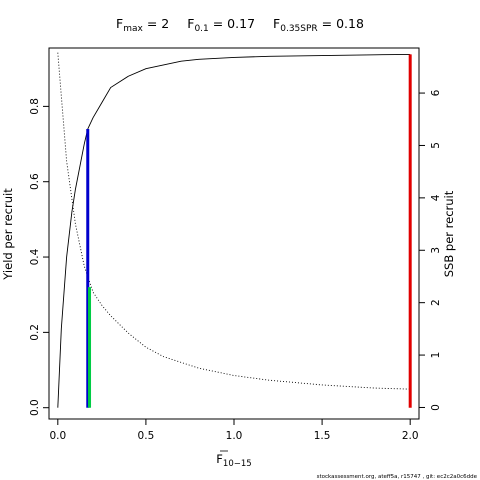 The height and width of the screenshot is (480, 480). I want to click on fmax-label: F, so click(119, 23).